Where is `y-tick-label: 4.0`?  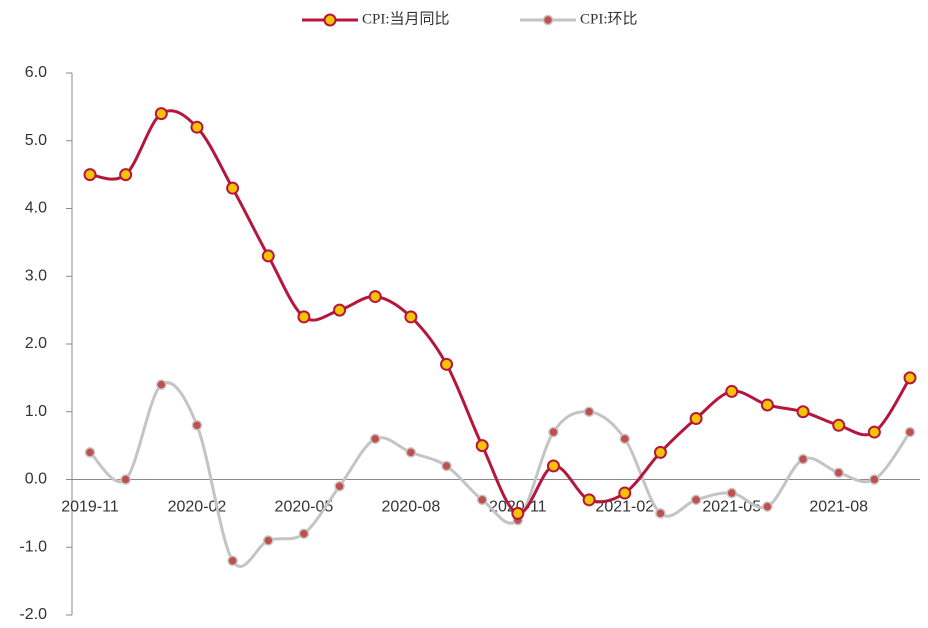 y-tick-label: 4.0 is located at coordinates (36, 208).